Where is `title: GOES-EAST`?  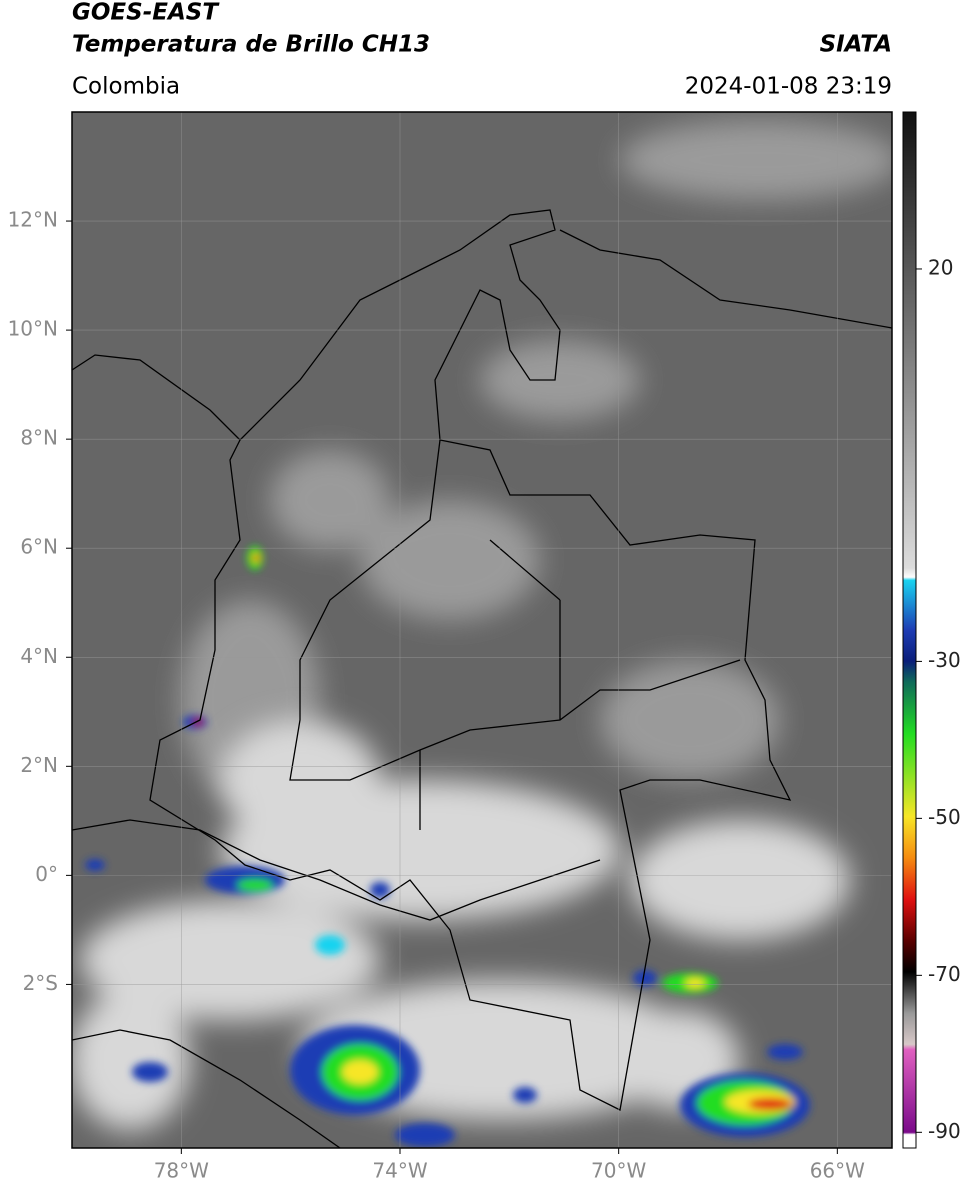
title: GOES-EAST is located at coordinates (146, 13).